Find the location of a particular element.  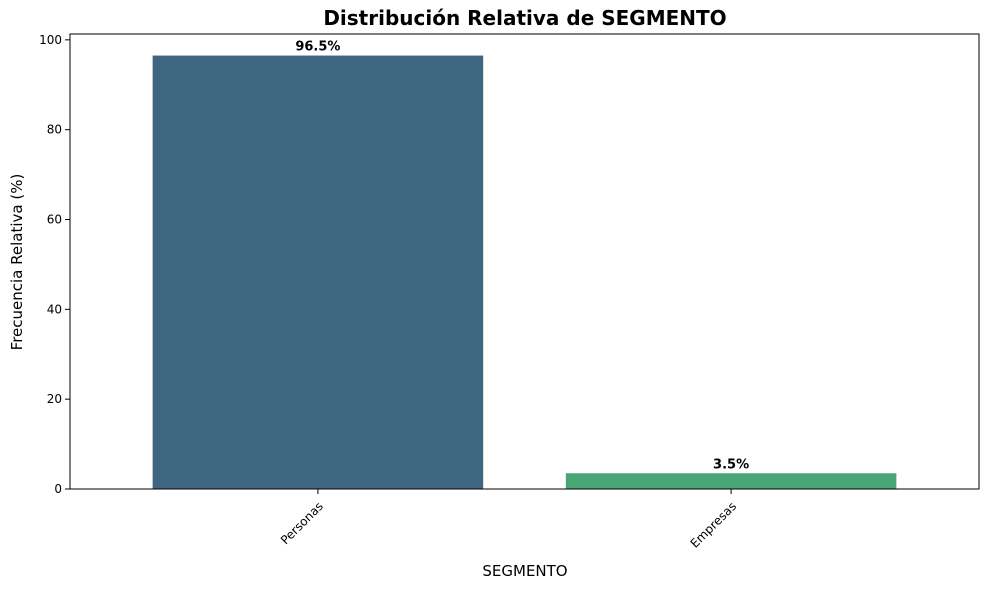

y-tick-label-60: 60 is located at coordinates (54, 220).